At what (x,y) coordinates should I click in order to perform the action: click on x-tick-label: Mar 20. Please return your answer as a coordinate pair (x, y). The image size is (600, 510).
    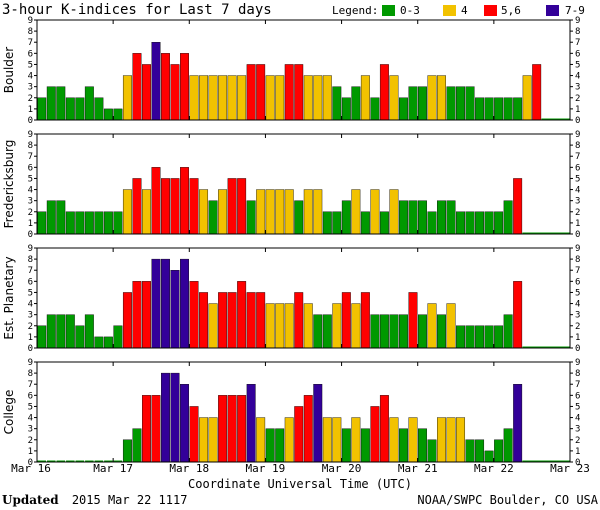
    Looking at the image, I should click on (342, 468).